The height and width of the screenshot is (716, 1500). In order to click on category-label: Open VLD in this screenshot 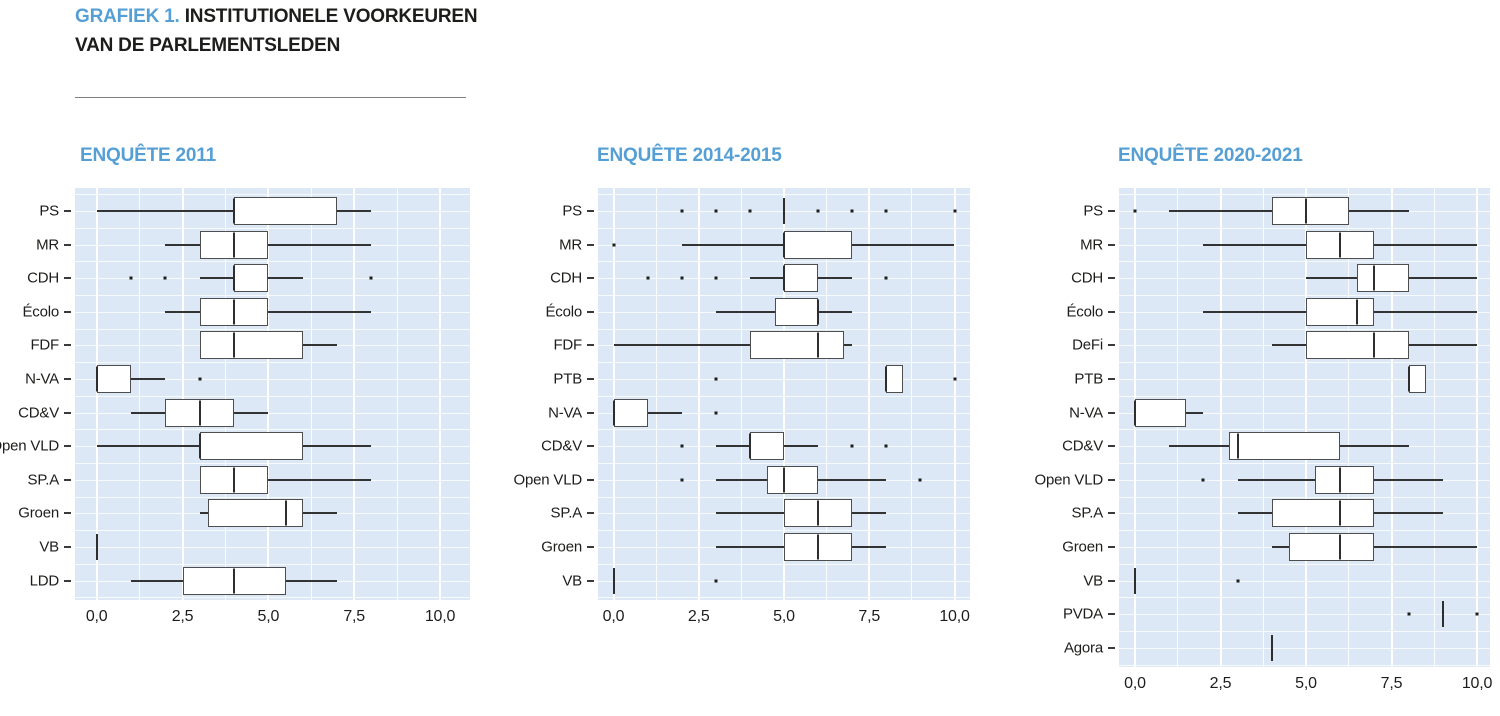, I will do `click(29, 446)`.